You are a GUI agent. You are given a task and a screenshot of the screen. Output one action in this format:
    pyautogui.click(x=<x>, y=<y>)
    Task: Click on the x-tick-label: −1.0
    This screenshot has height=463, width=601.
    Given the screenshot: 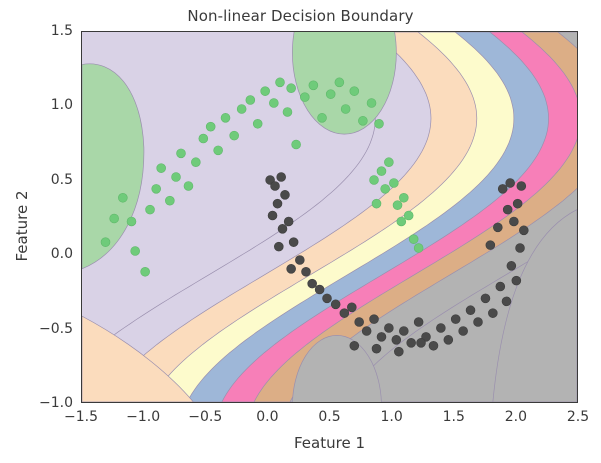 What is the action you would take?
    pyautogui.click(x=143, y=417)
    